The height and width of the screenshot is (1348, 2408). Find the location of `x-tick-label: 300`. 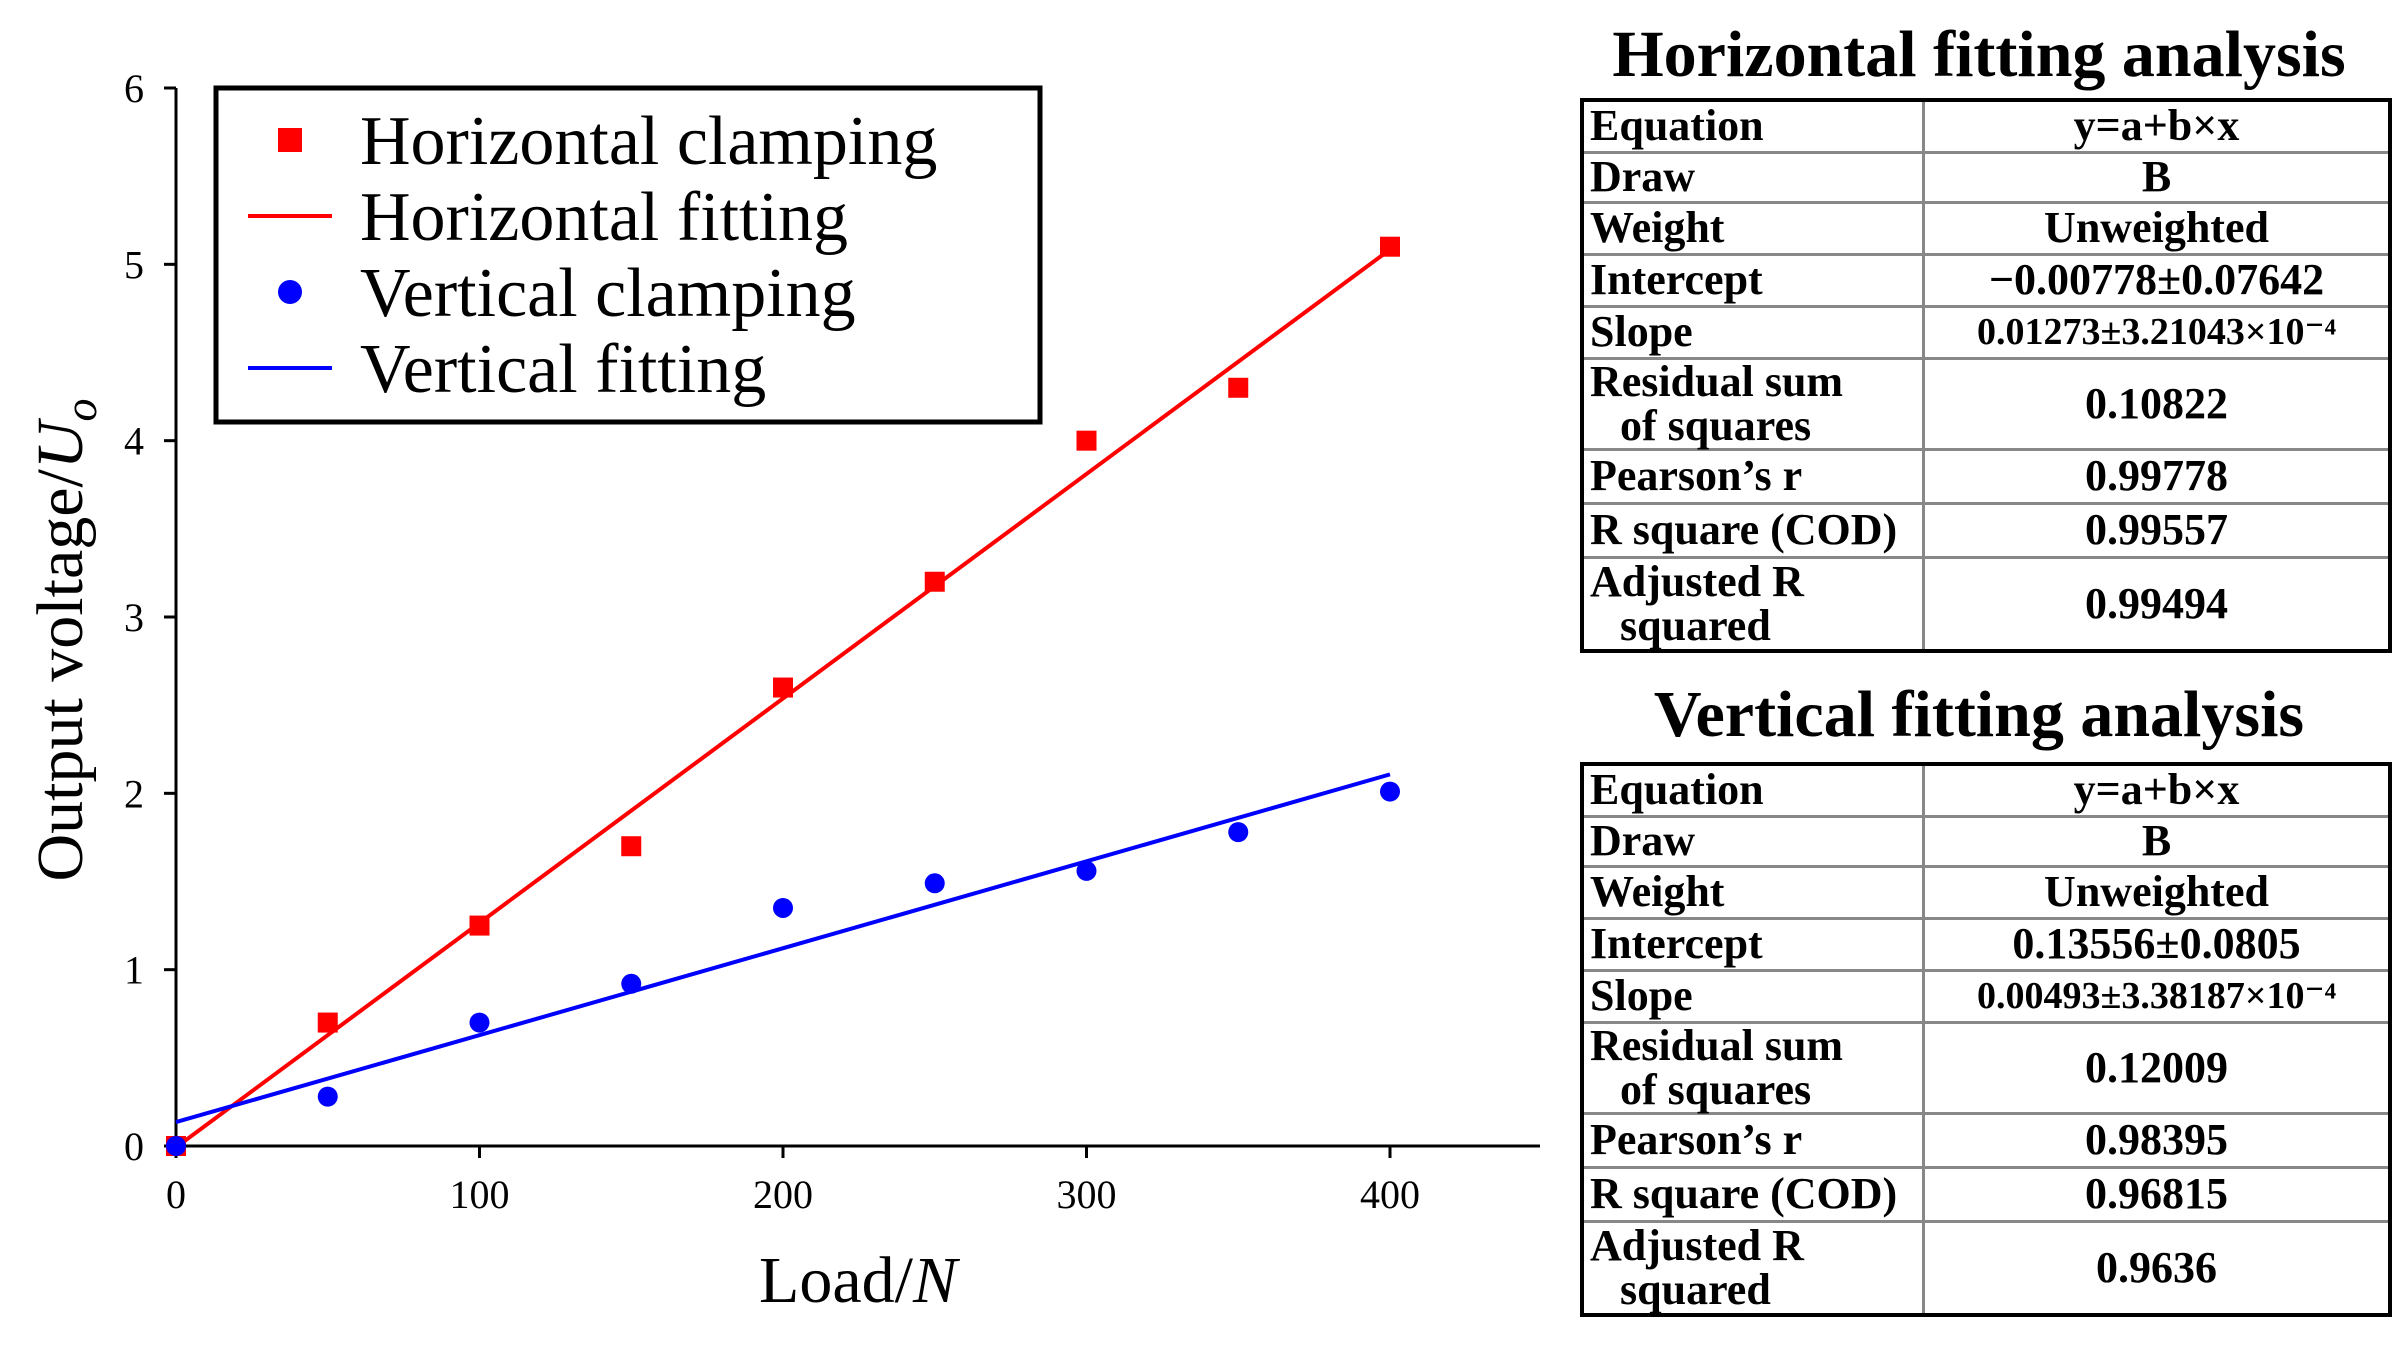

x-tick-label: 300 is located at coordinates (1087, 1194).